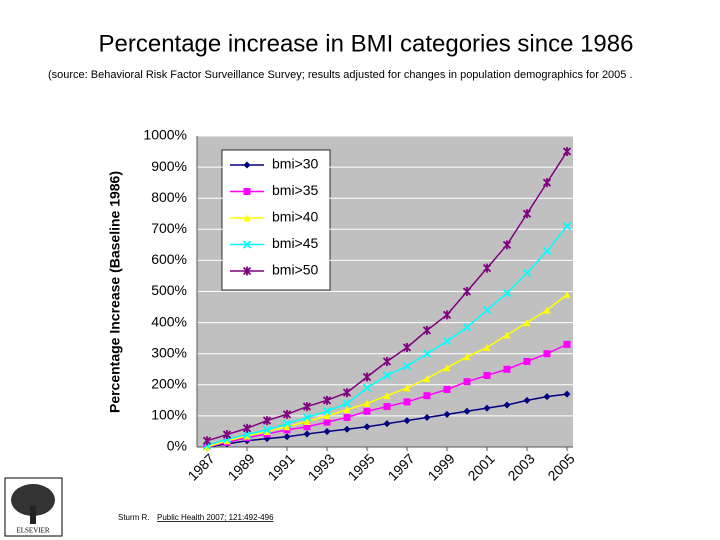  Describe the element at coordinates (320, 466) in the screenshot. I see `x-tick-label: 1993` at that location.